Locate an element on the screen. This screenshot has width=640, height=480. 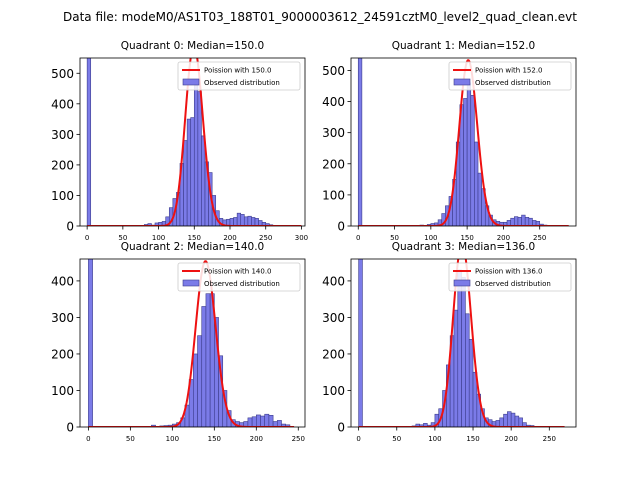
quadrant-3-x-tick-label: 250 is located at coordinates (549, 439).